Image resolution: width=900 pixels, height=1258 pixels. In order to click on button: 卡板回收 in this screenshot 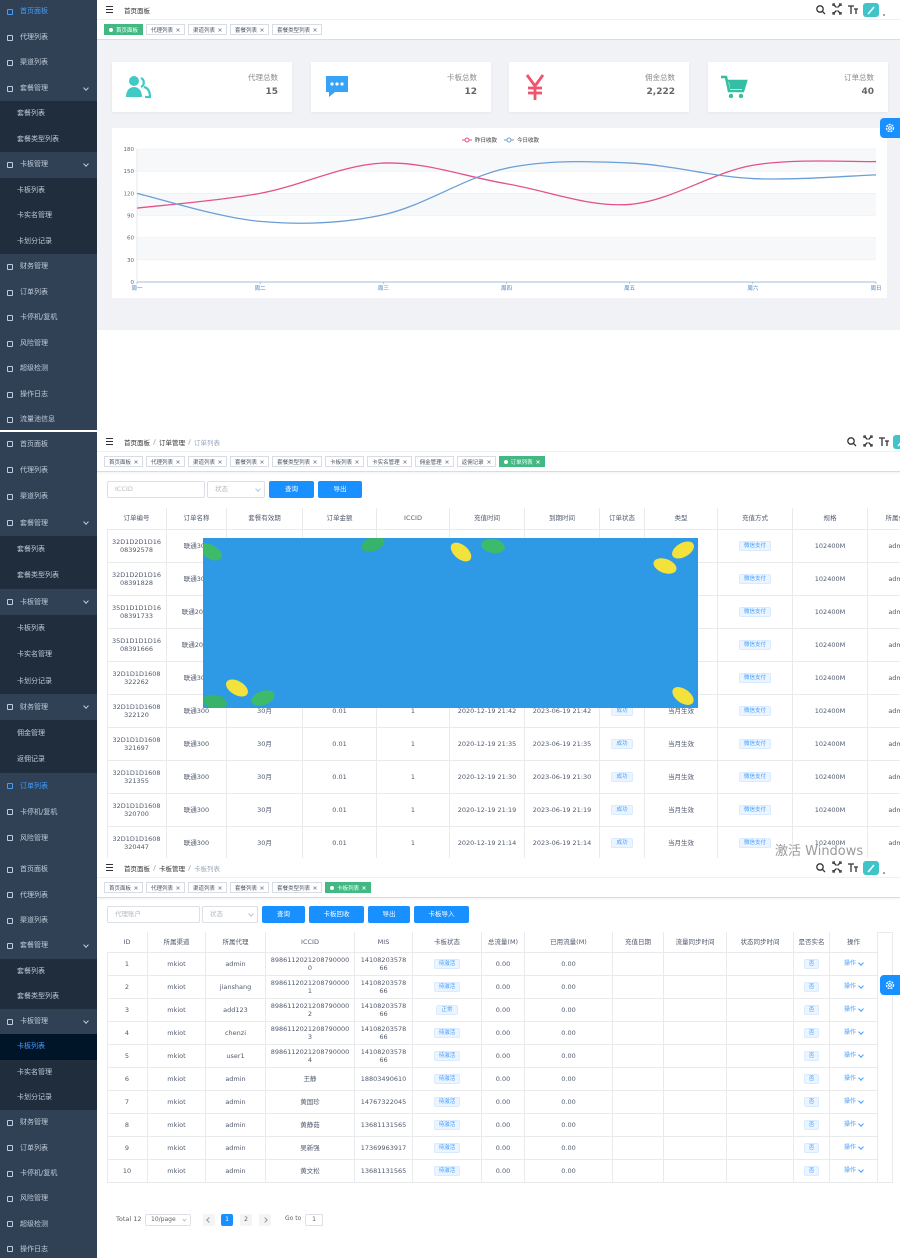, I will do `click(336, 914)`.